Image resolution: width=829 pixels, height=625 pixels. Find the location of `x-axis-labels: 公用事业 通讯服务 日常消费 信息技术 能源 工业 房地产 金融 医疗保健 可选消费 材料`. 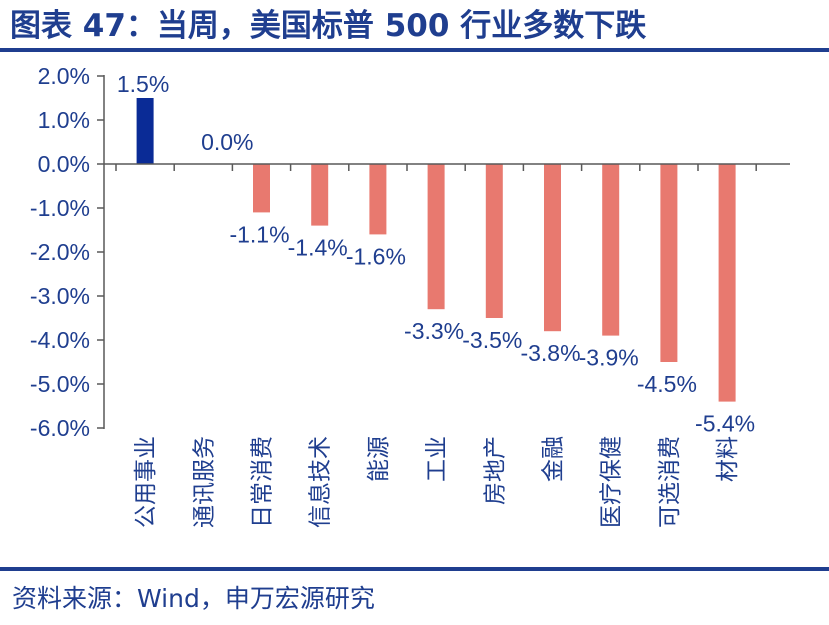

x-axis-labels: 公用事业 通讯服务 日常消费 信息技术 能源 工业 房地产 金融 医疗保健 可选消费 材料 is located at coordinates (436, 482).